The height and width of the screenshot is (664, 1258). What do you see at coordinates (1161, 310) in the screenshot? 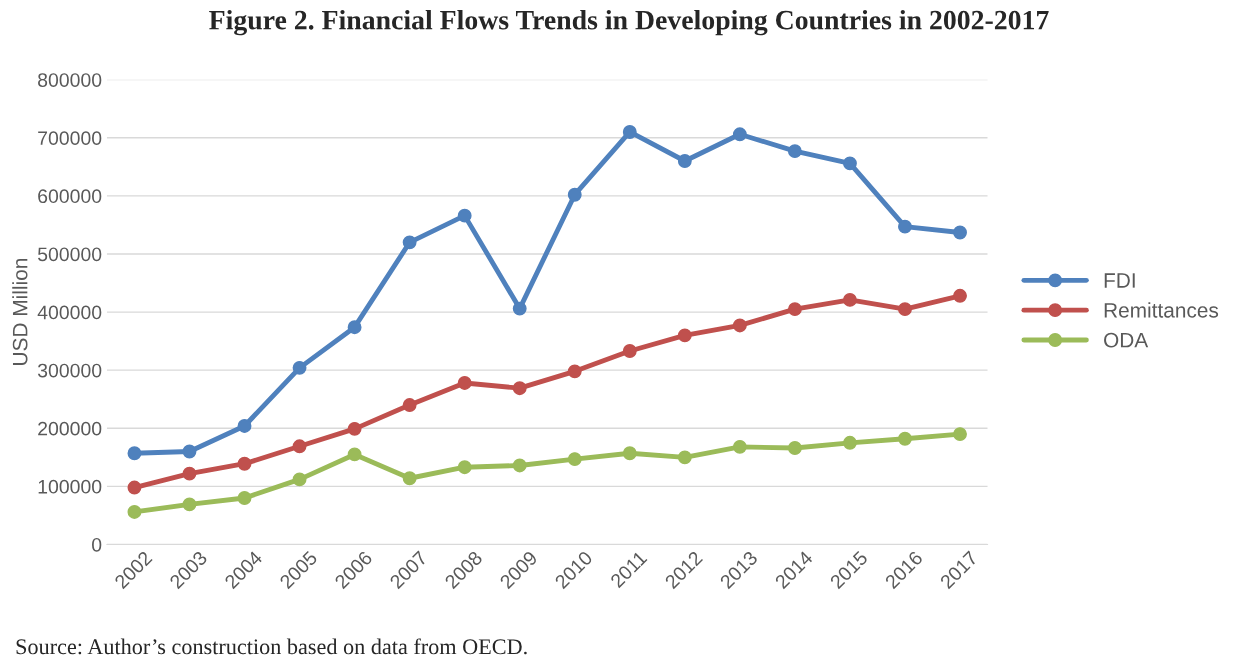
I see `legend-label: Remittances` at bounding box center [1161, 310].